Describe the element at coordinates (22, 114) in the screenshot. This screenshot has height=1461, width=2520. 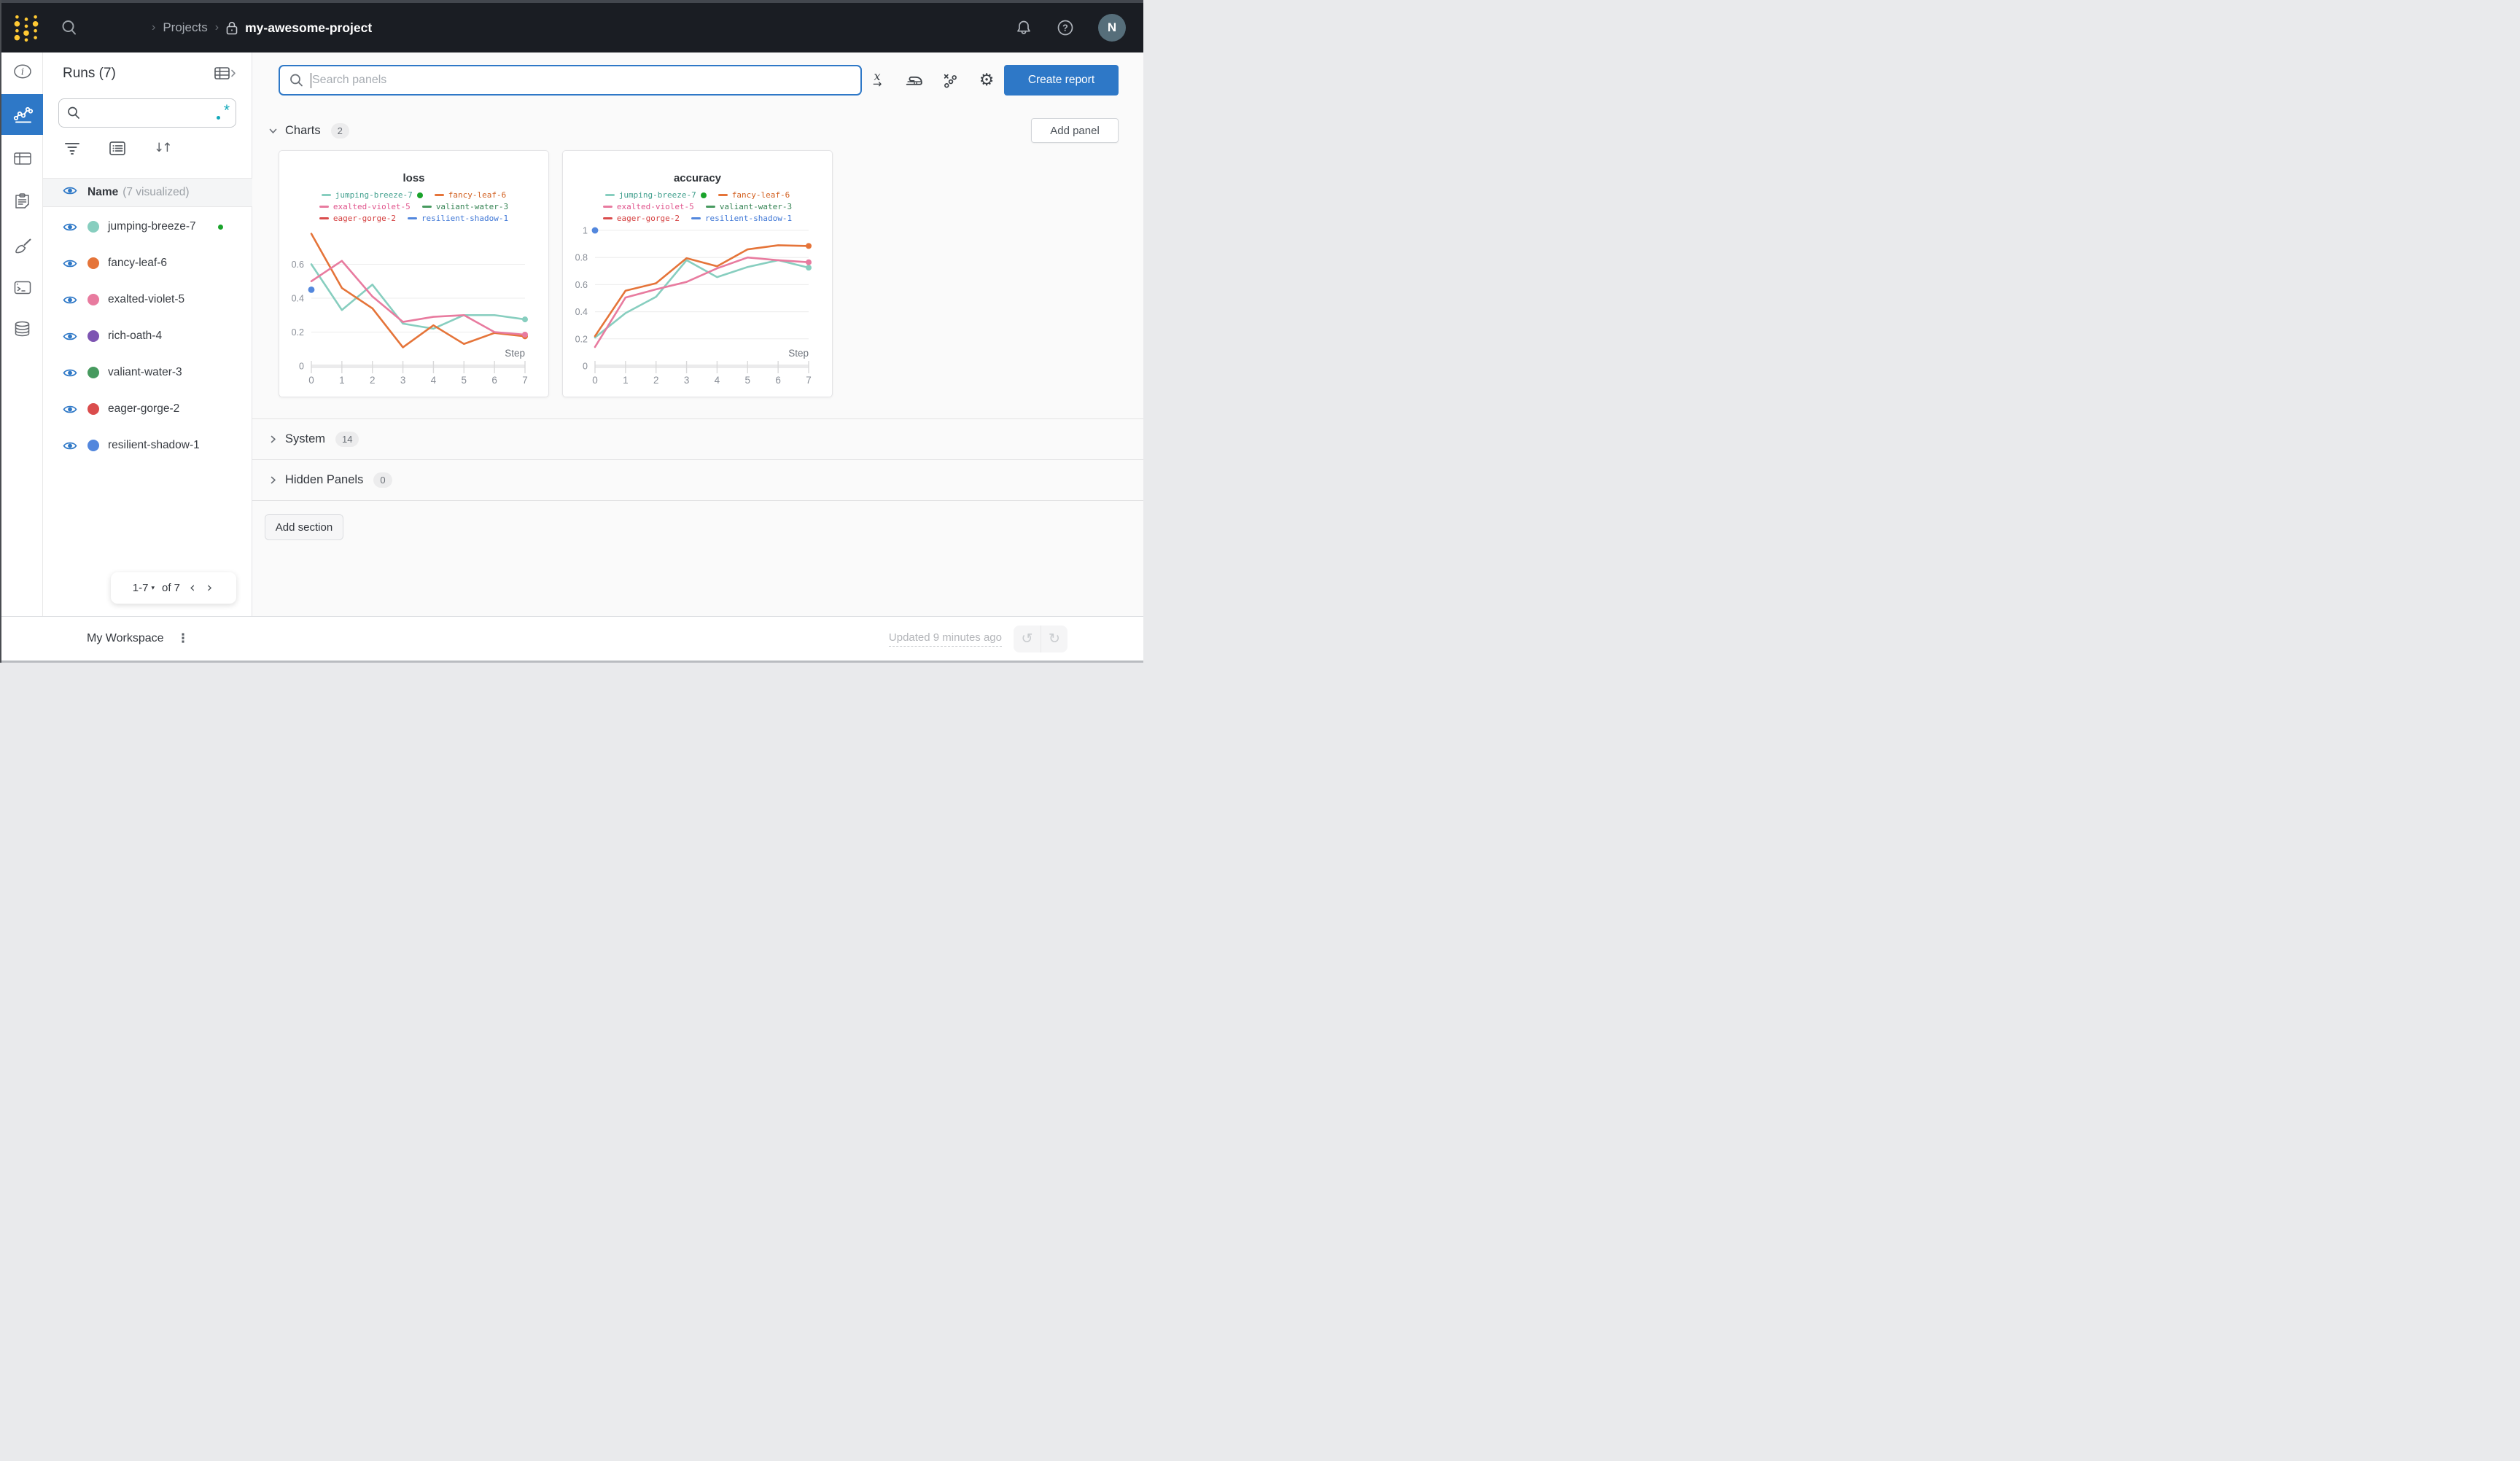
I see `rail-workspace-charts-tab` at that location.